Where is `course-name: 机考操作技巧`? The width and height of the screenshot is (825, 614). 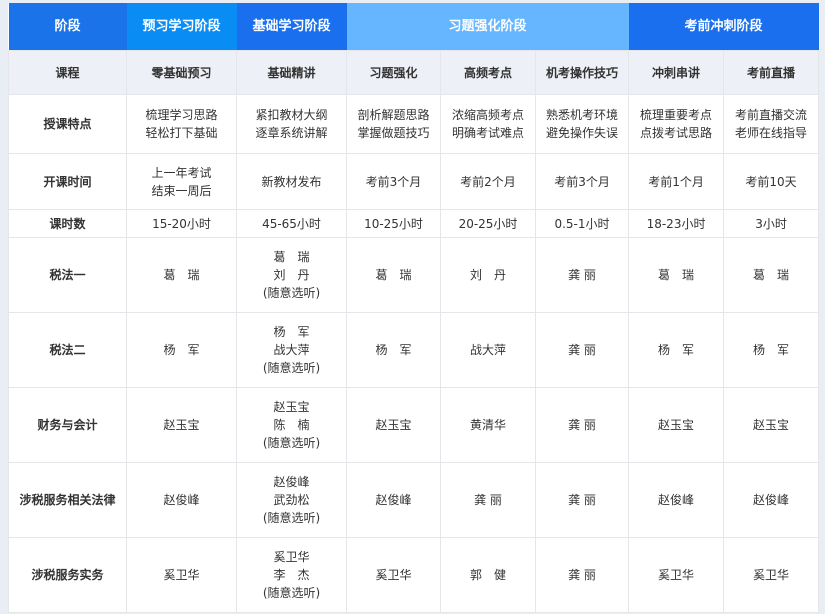
course-name: 机考操作技巧 is located at coordinates (582, 72).